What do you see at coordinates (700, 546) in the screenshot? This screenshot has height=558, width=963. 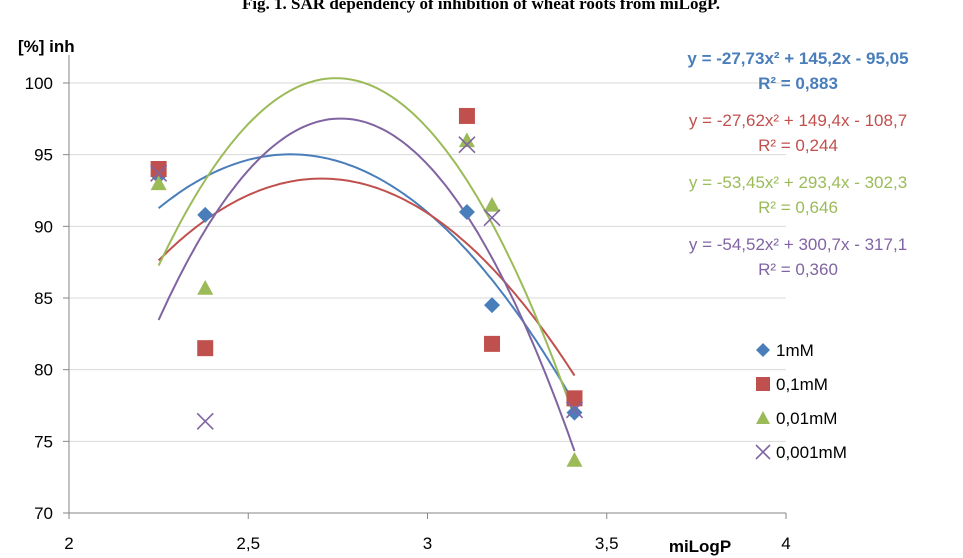 I see `x-axis-label: miLogP` at bounding box center [700, 546].